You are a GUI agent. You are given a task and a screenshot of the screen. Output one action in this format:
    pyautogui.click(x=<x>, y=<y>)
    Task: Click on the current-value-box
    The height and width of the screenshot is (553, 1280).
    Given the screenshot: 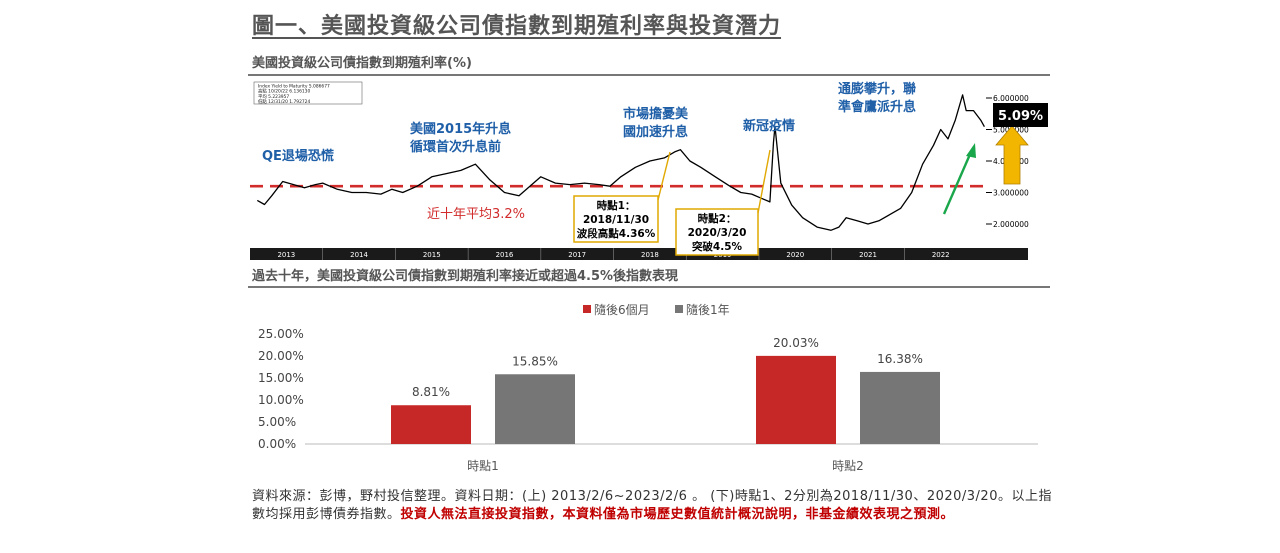 What is the action you would take?
    pyautogui.click(x=1020, y=115)
    